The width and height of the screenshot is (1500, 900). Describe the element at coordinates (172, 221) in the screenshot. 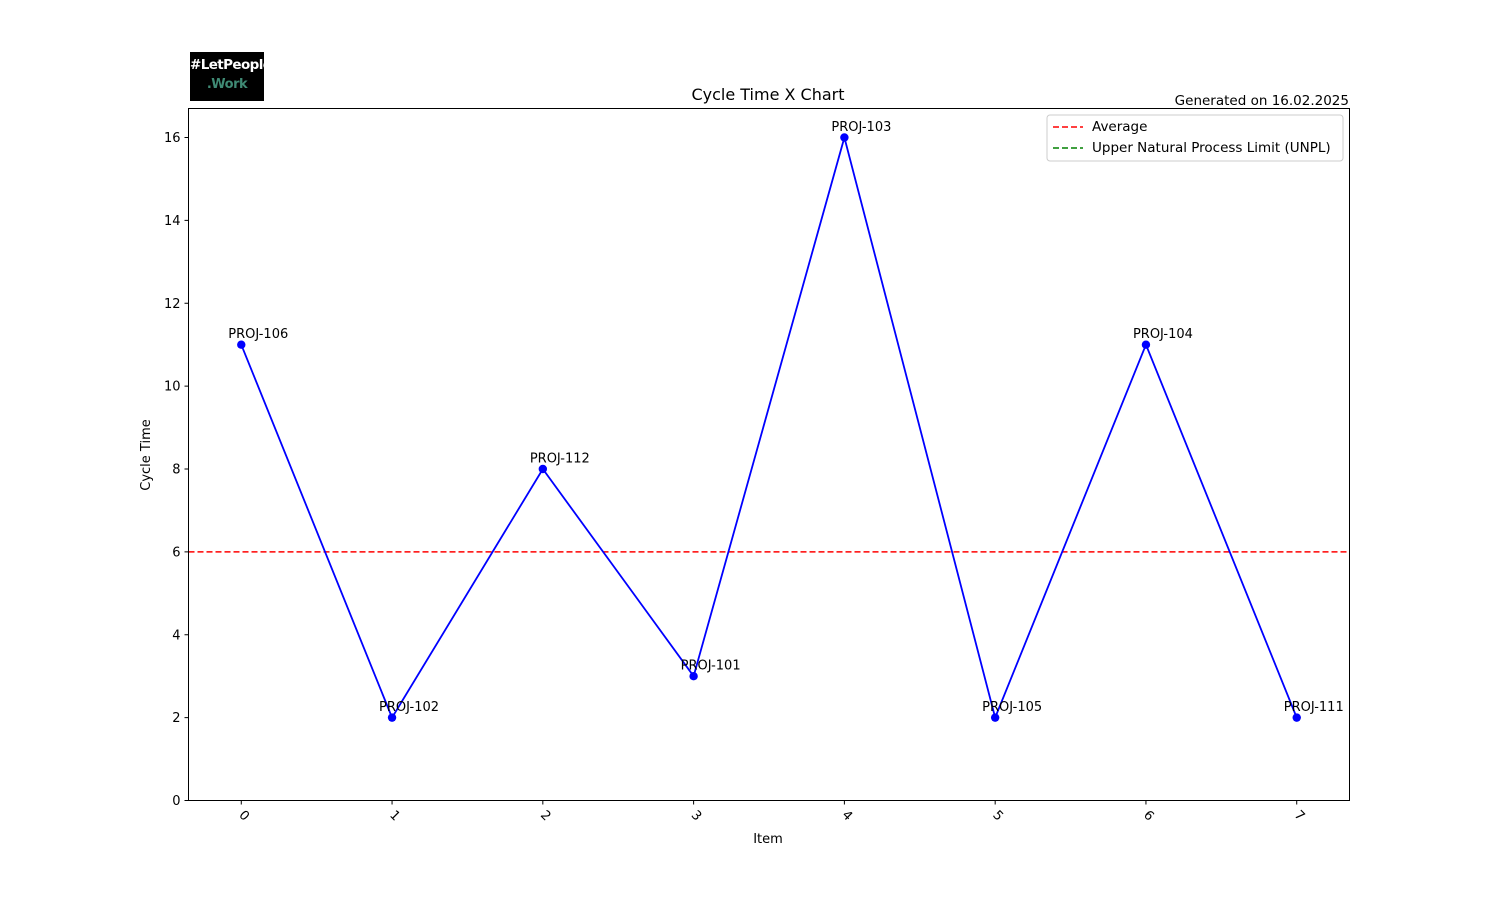

I see `y-tick-label: 14` at that location.